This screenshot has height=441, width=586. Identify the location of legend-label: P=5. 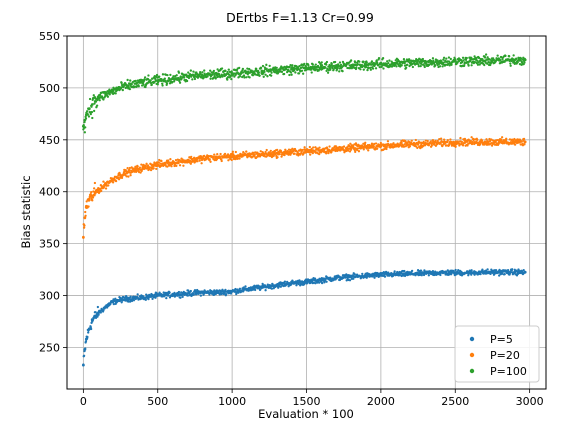
(501, 339).